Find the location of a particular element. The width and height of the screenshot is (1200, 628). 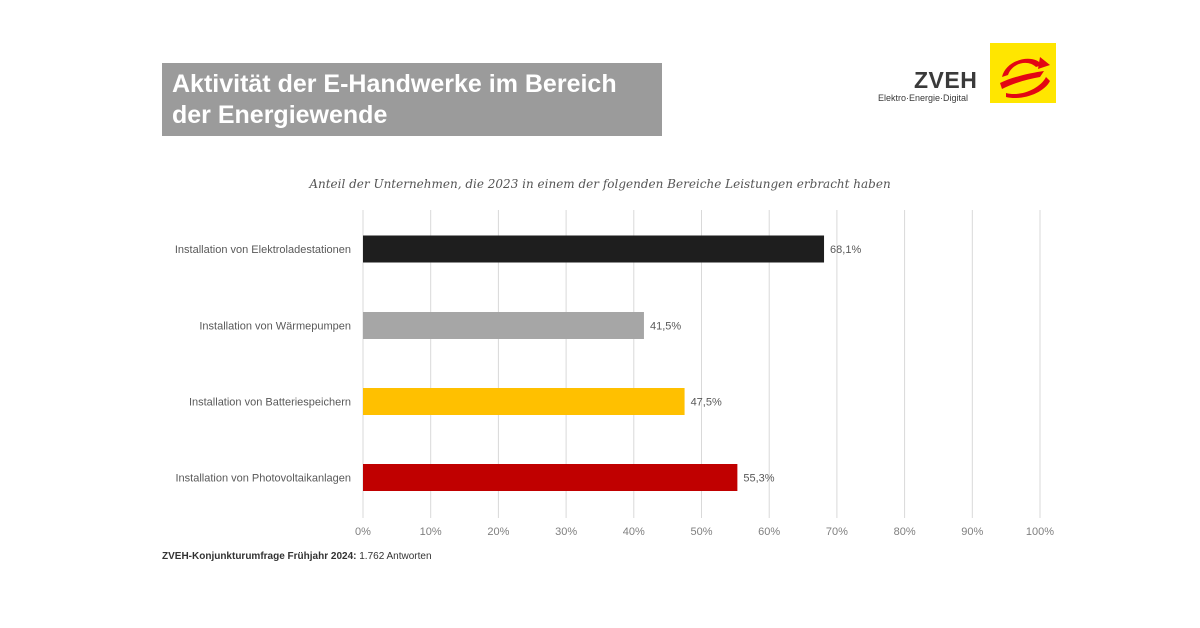

x-tick-label: 80% is located at coordinates (905, 532).